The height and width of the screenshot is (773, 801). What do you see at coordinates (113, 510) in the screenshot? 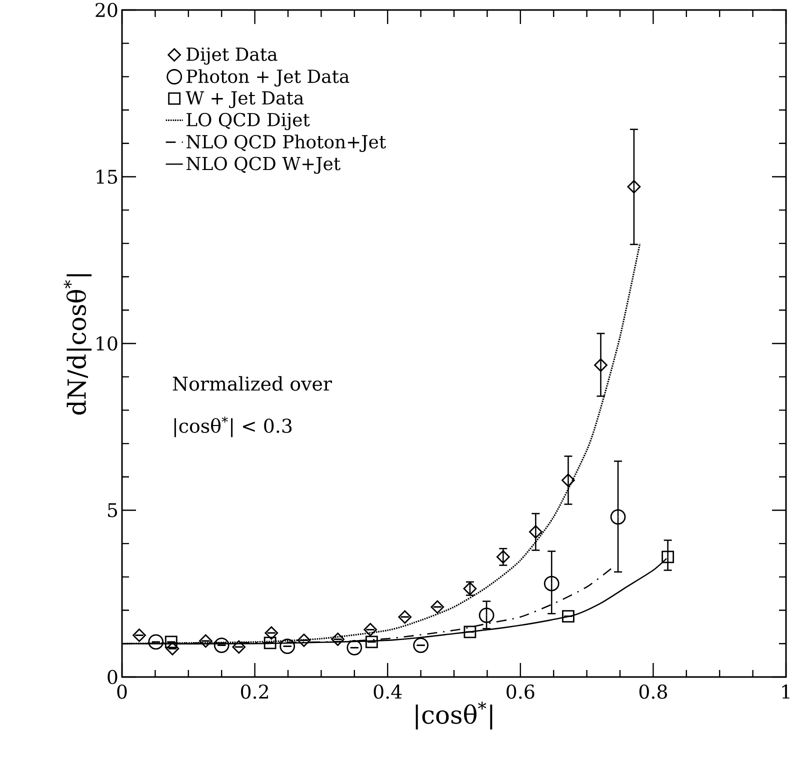
I see `y-tick-label: 5` at bounding box center [113, 510].